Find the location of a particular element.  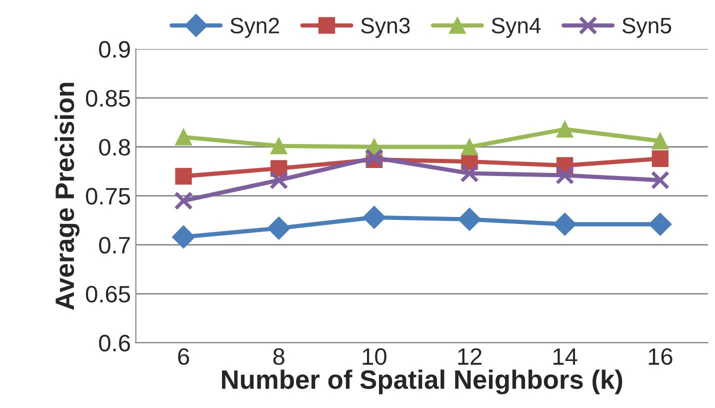

y-tick-label: 0.75 is located at coordinates (108, 196).